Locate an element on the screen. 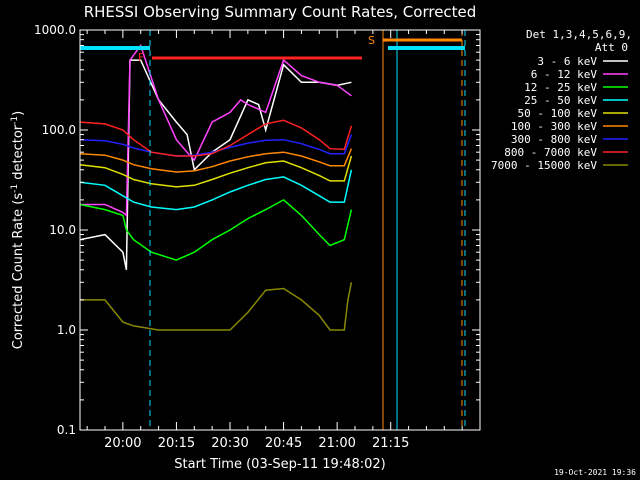 The height and width of the screenshot is (480, 640). legend-header-2: Att 0 is located at coordinates (611, 47).